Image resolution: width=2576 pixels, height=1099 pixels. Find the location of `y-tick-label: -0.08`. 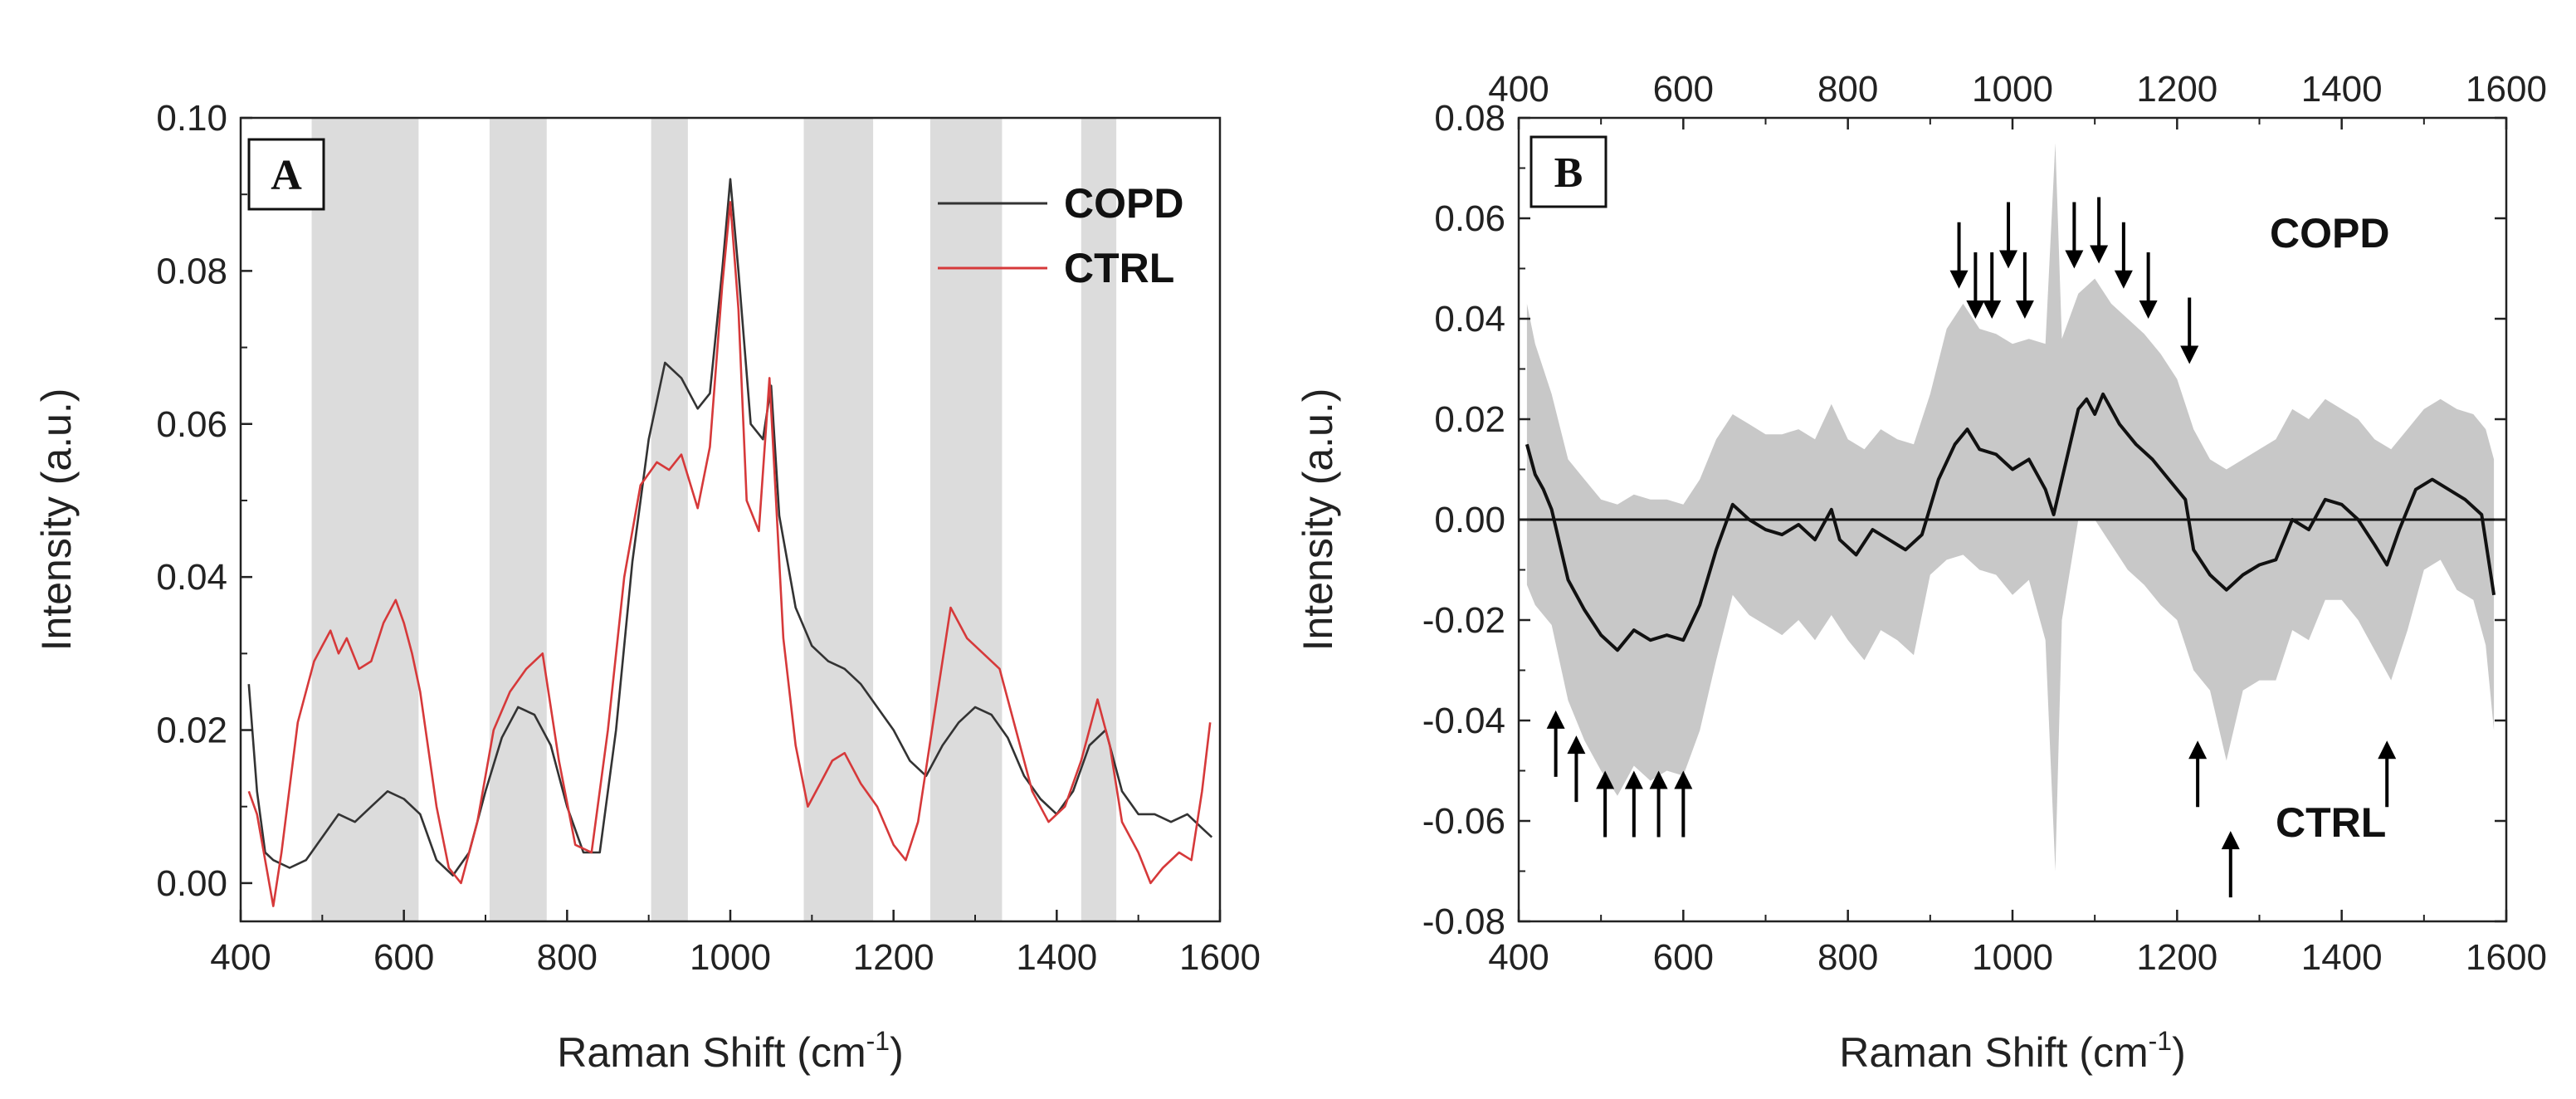

y-tick-label: -0.08 is located at coordinates (1464, 922).